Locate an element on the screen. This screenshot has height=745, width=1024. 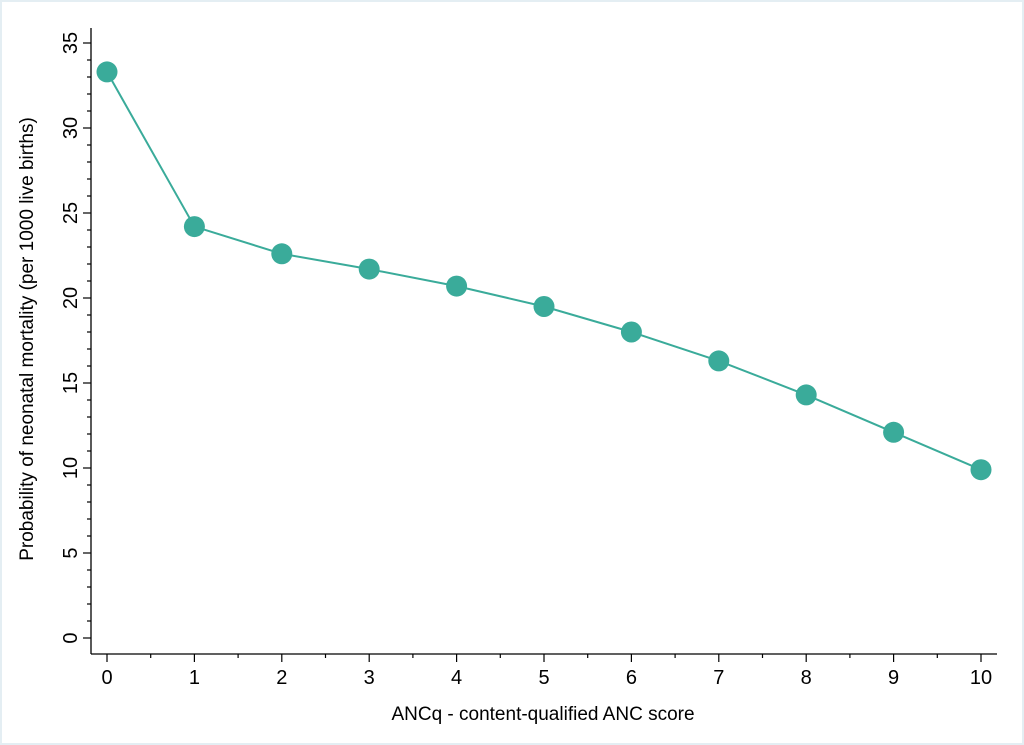
y-tick-label: 5 is located at coordinates (71, 552).